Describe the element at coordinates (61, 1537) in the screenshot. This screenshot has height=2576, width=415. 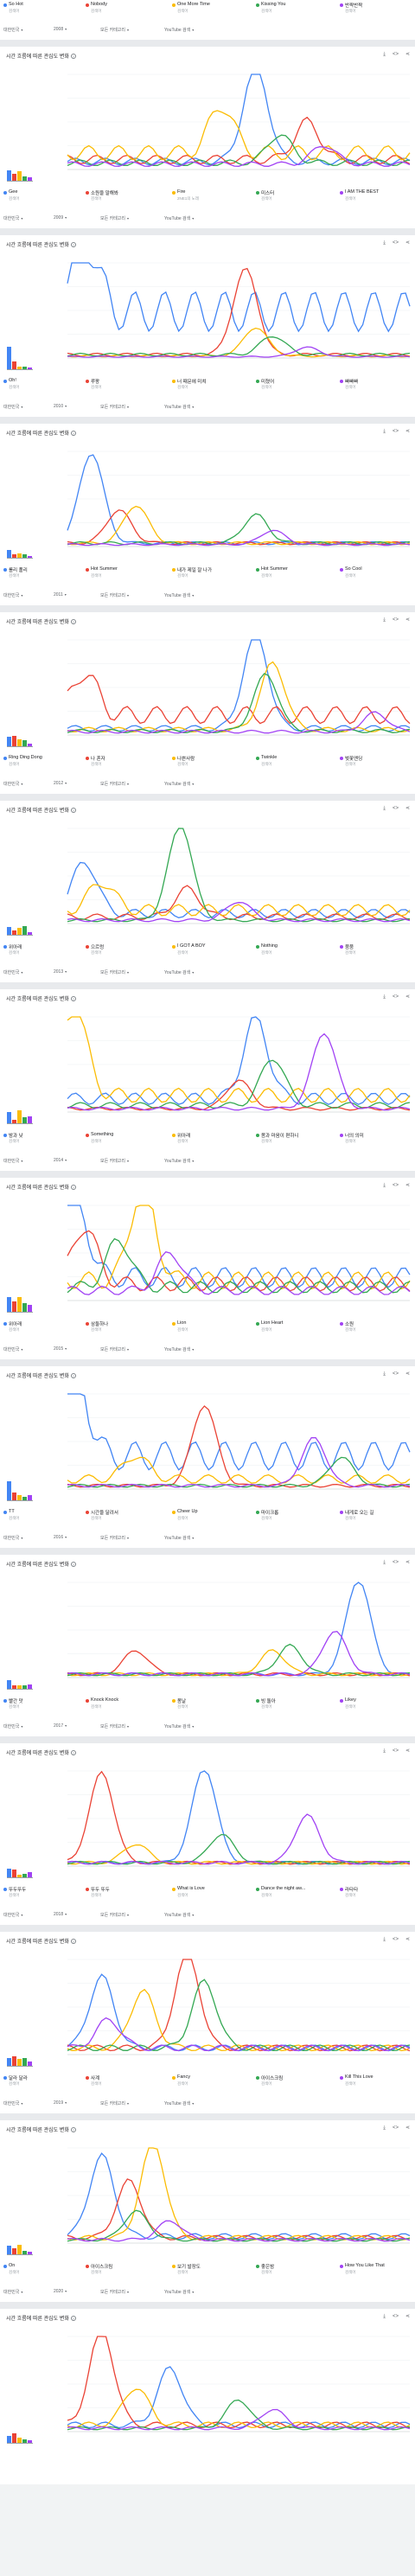
I see `year-select: 2016 ▾` at that location.